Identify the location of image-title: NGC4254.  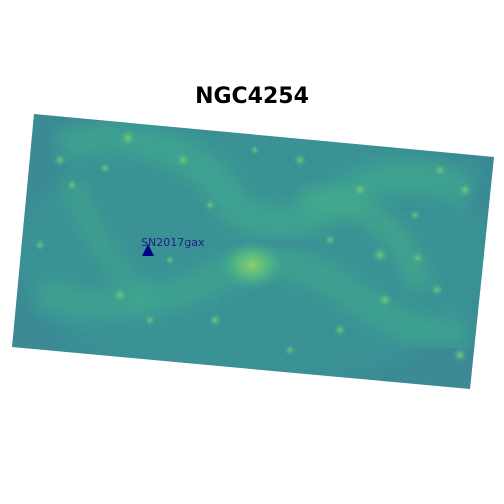
(252, 96).